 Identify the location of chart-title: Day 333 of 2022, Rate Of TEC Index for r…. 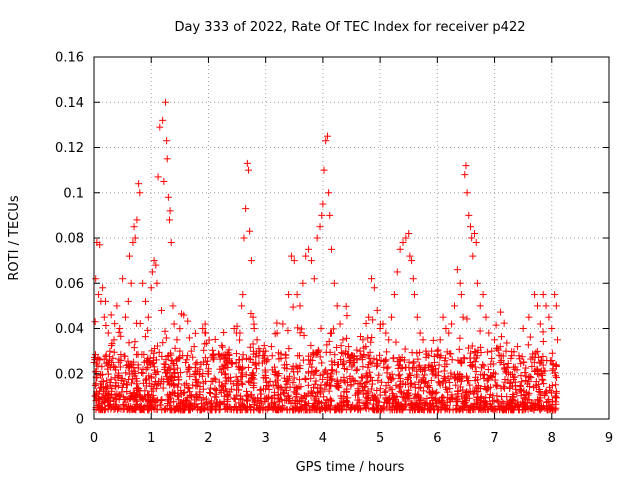
(350, 27).